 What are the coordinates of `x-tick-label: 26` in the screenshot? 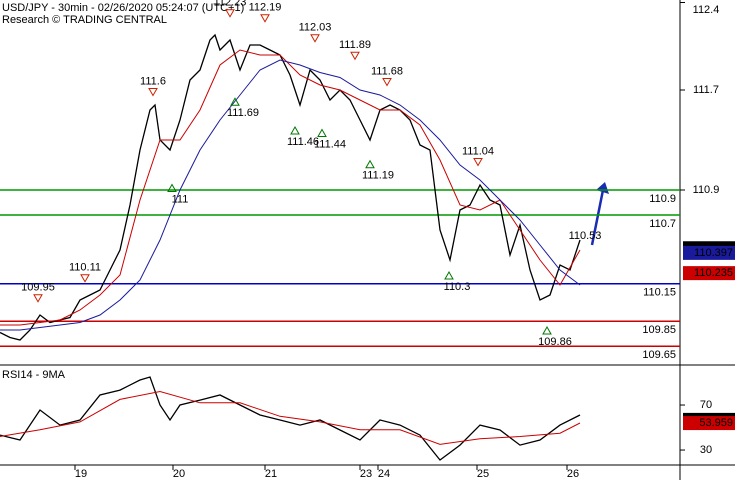 It's located at (573, 474).